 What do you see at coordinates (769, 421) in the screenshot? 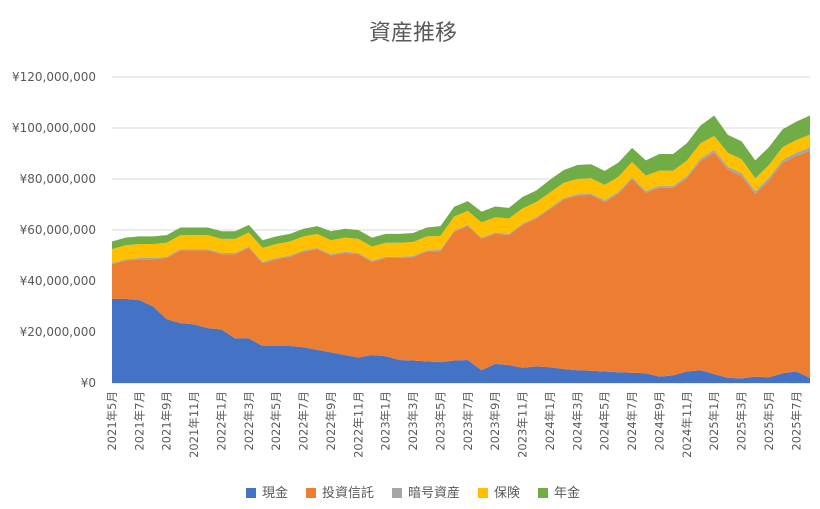
I see `x-tick-label: 2025年5月` at bounding box center [769, 421].